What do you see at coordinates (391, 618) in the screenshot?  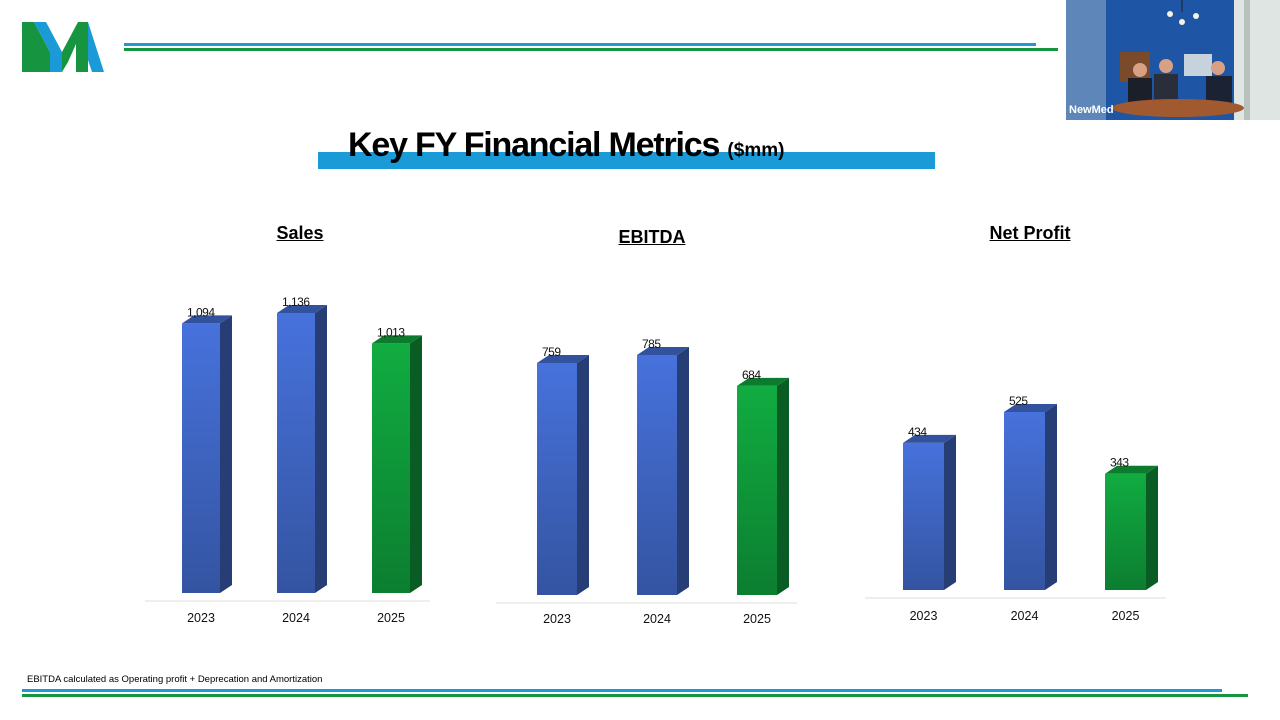 I see `chart-0-tick-label-2025: 2025` at bounding box center [391, 618].